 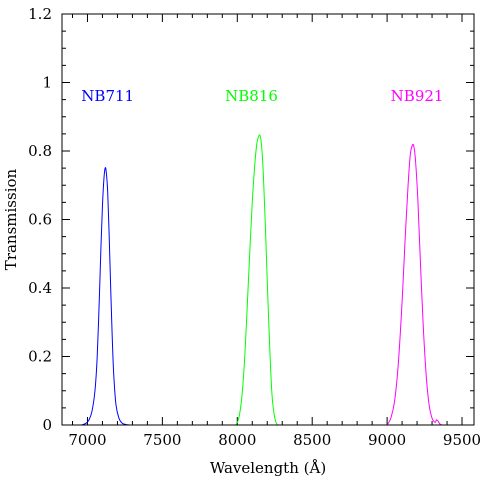 I want to click on y-tick-label: 1.2, so click(x=40, y=14).